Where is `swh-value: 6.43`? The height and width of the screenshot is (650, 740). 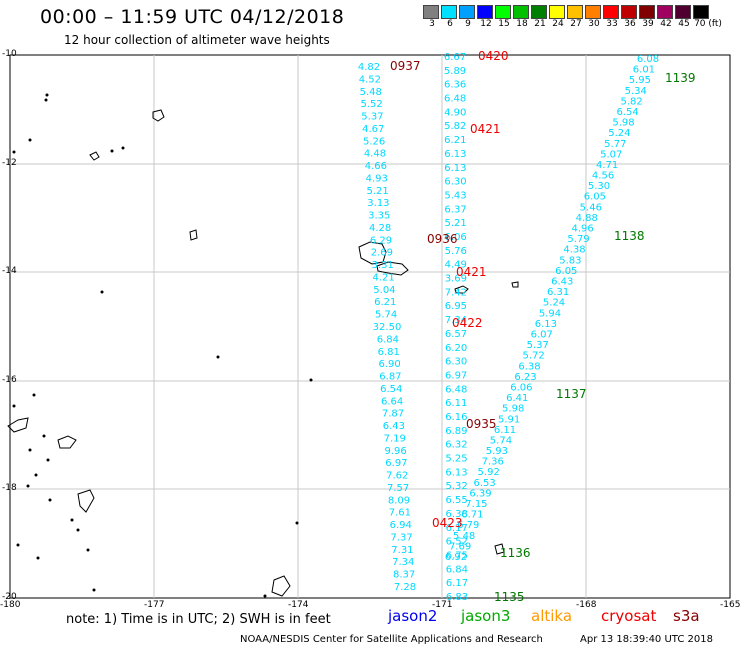
swh-value: 6.43 is located at coordinates (562, 282).